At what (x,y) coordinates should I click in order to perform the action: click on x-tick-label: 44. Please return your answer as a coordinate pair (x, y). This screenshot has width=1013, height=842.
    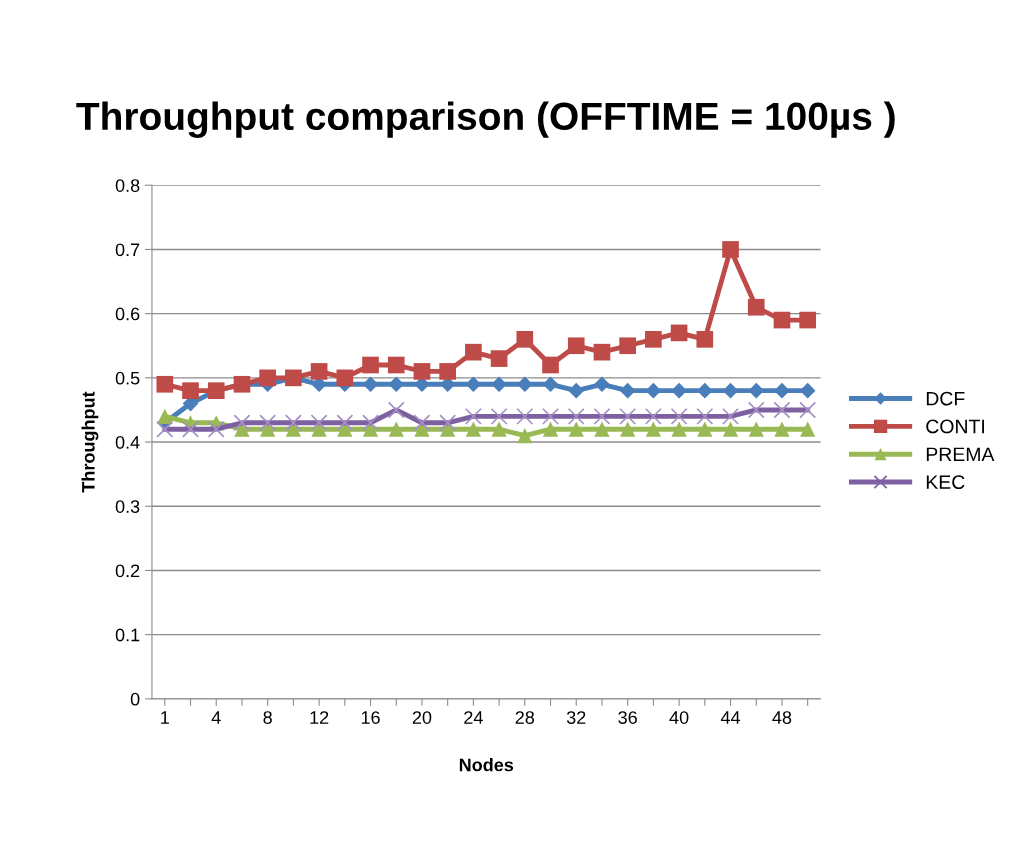
    Looking at the image, I should click on (730, 717).